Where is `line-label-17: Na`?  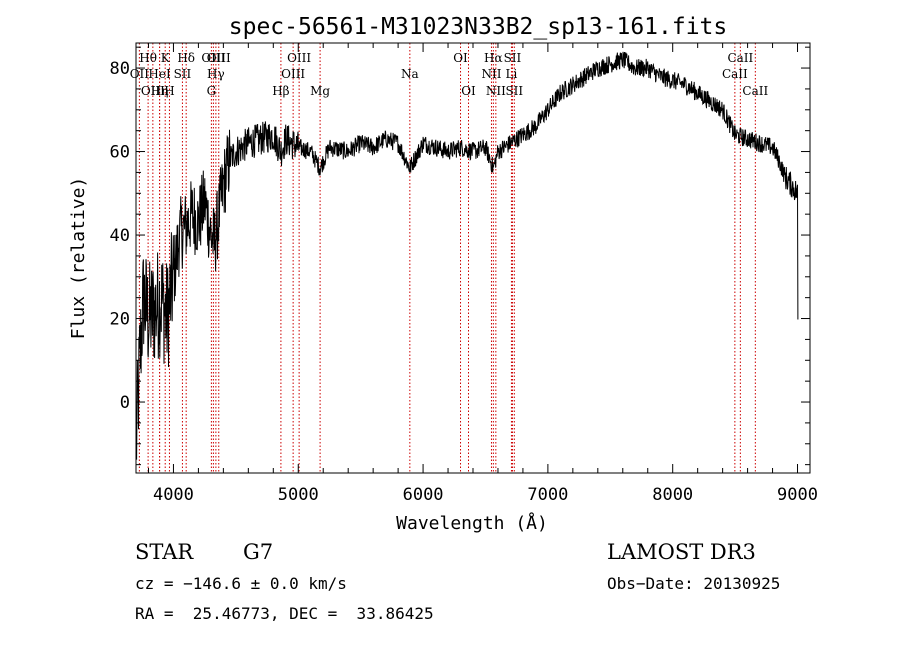 line-label-17: Na is located at coordinates (410, 74).